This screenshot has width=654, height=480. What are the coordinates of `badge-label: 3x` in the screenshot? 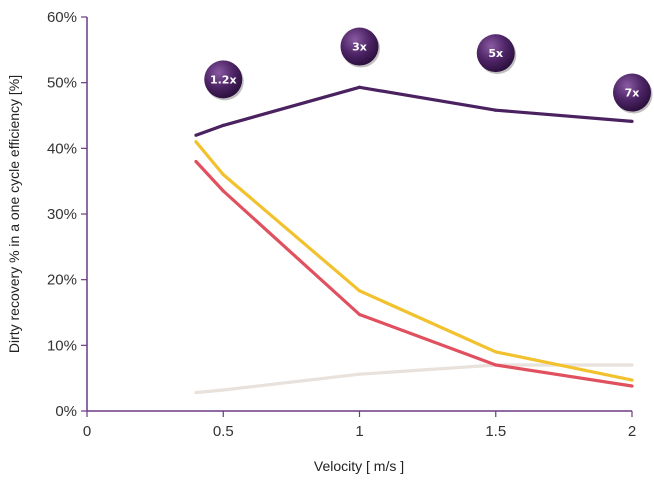 It's located at (359, 47).